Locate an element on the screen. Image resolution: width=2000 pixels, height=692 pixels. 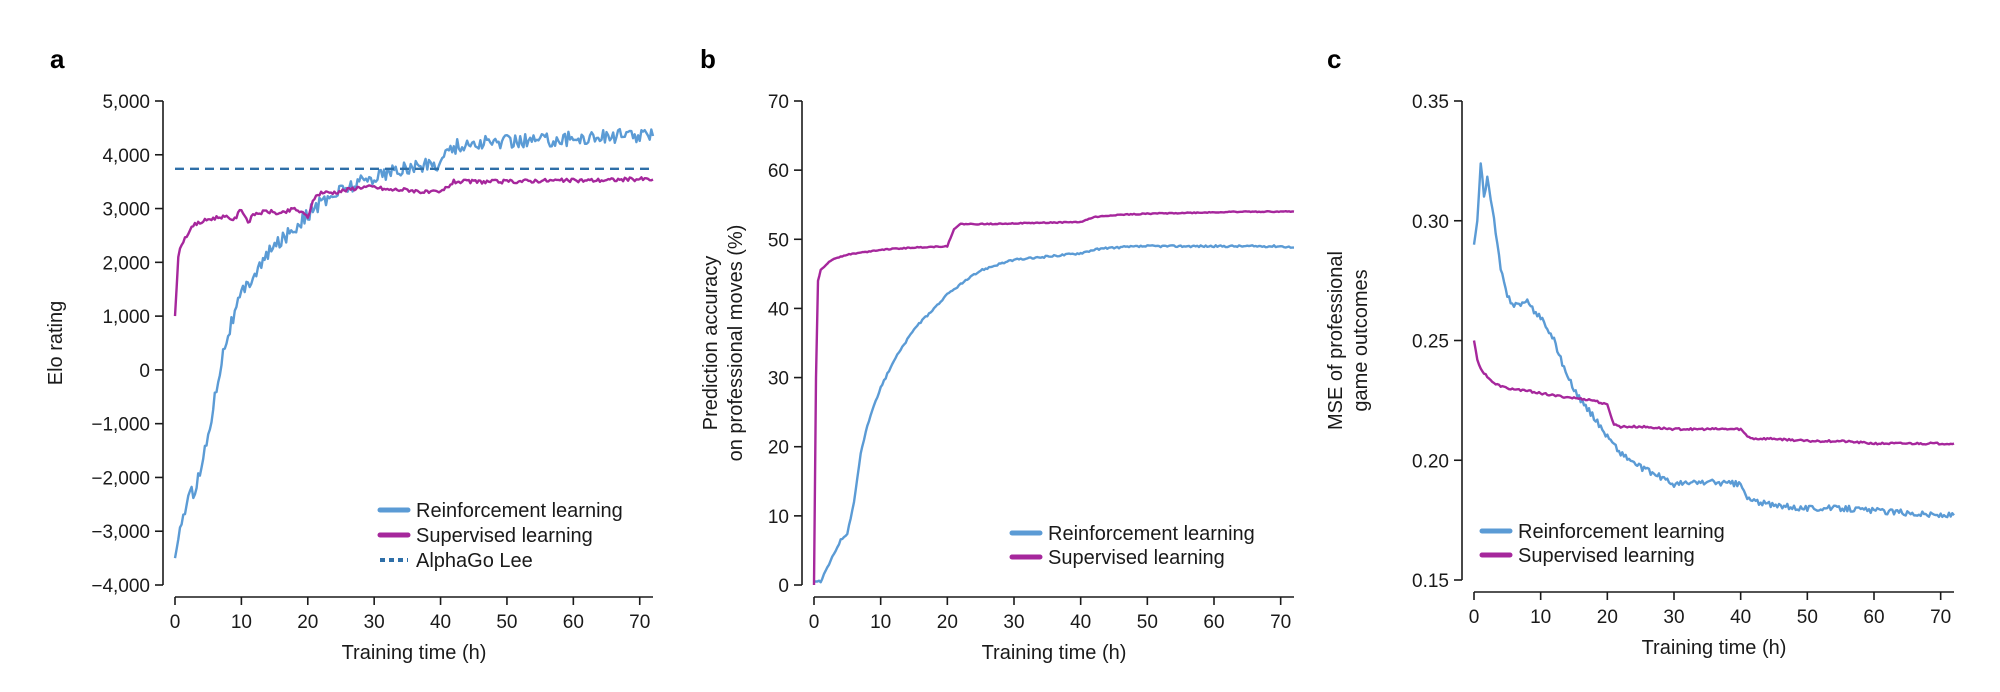
y-tick-label: 70 is located at coordinates (778, 102).